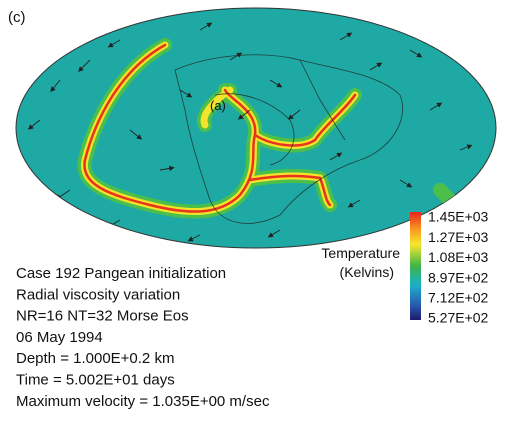 The image size is (509, 423). What do you see at coordinates (458, 257) in the screenshot?
I see `legend-label: 1.08E+03` at bounding box center [458, 257].